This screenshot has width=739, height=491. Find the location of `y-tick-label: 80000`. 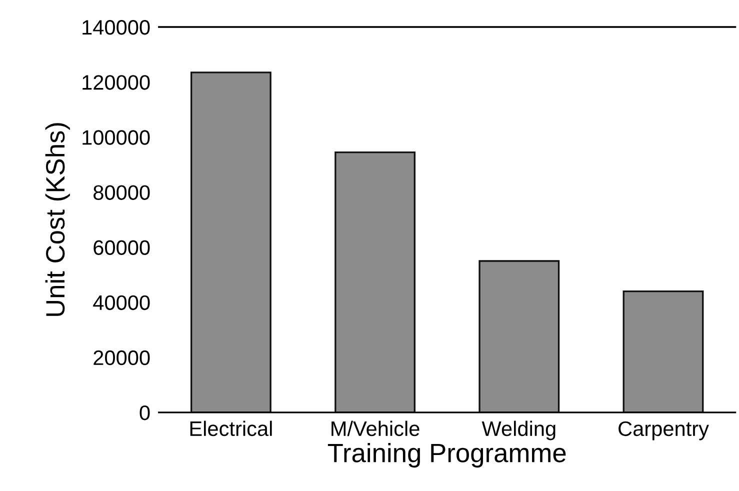

y-tick-label: 80000 is located at coordinates (122, 192).